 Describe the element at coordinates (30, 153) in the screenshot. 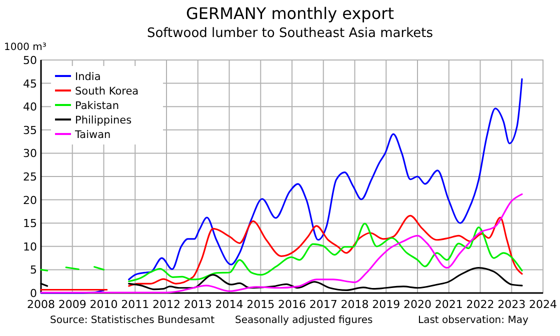

I see `y-tick-label: 30` at that location.